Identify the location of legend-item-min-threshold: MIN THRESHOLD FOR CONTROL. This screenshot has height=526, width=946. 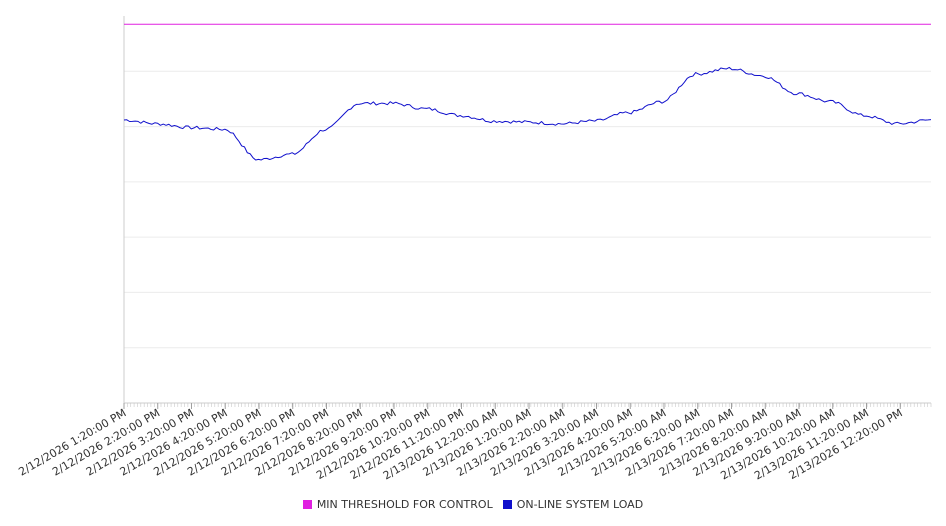
(397, 504).